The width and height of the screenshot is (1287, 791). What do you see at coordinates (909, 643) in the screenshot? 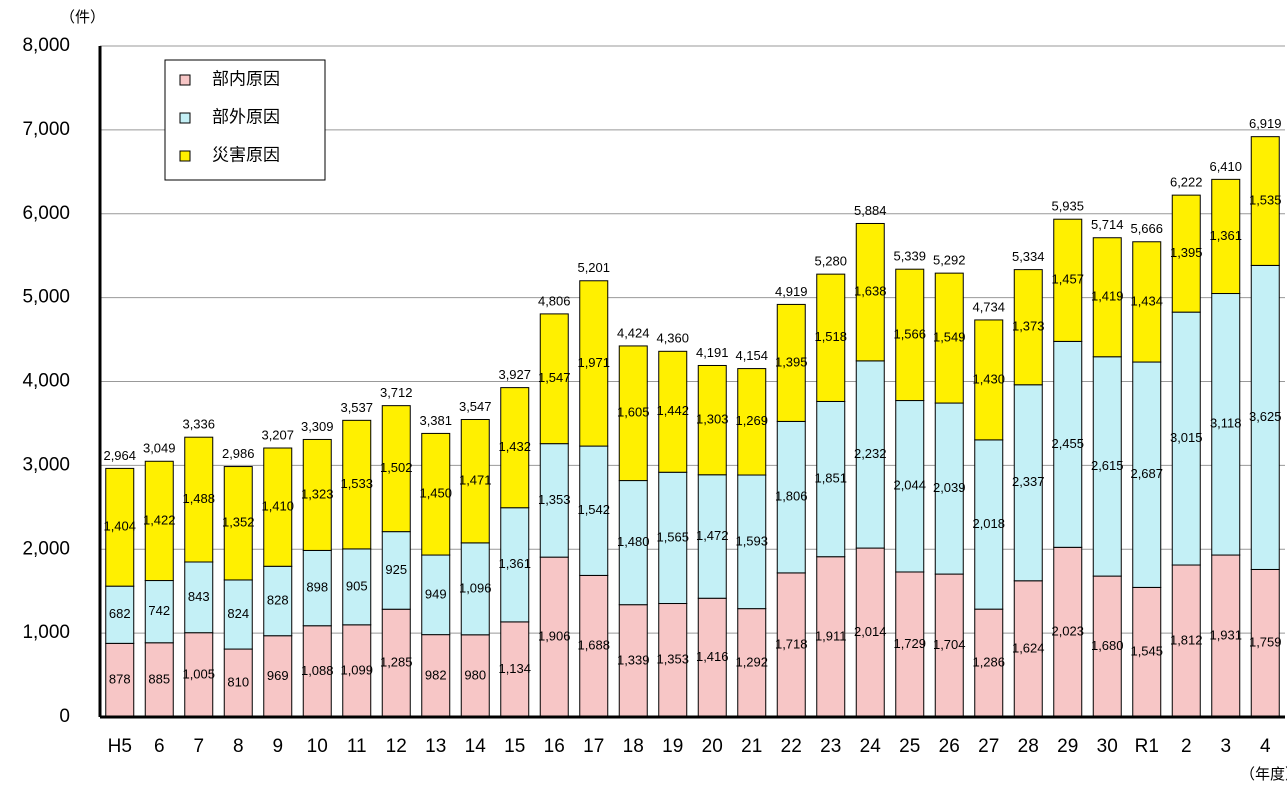
I see `data-label: 1,729` at bounding box center [909, 643].